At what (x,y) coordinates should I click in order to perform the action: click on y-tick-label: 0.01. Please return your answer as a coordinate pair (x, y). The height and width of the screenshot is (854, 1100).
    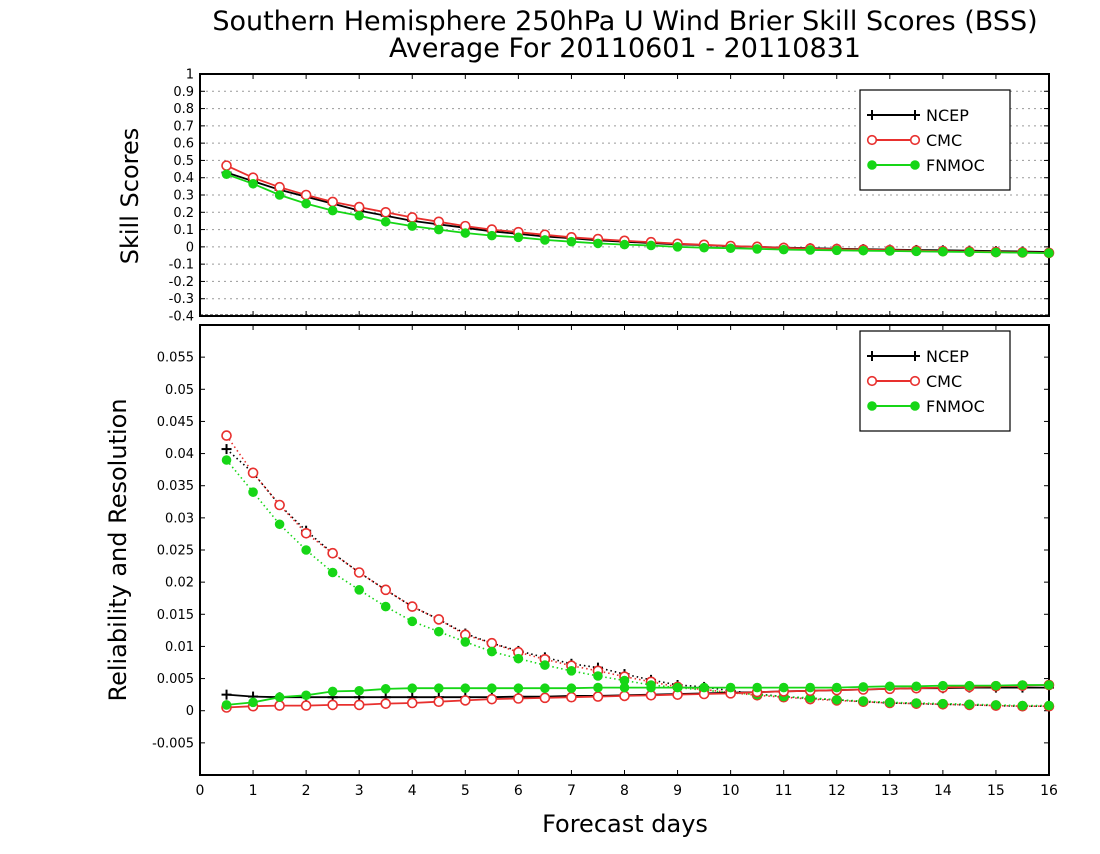
    Looking at the image, I should click on (179, 647).